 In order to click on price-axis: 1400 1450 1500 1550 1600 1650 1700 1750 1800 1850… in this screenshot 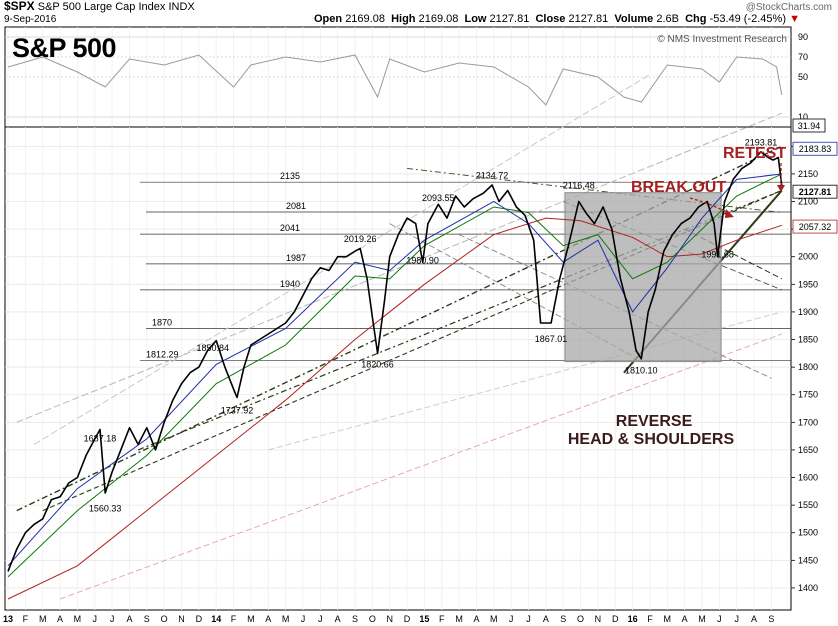, I will do `click(804, 367)`.